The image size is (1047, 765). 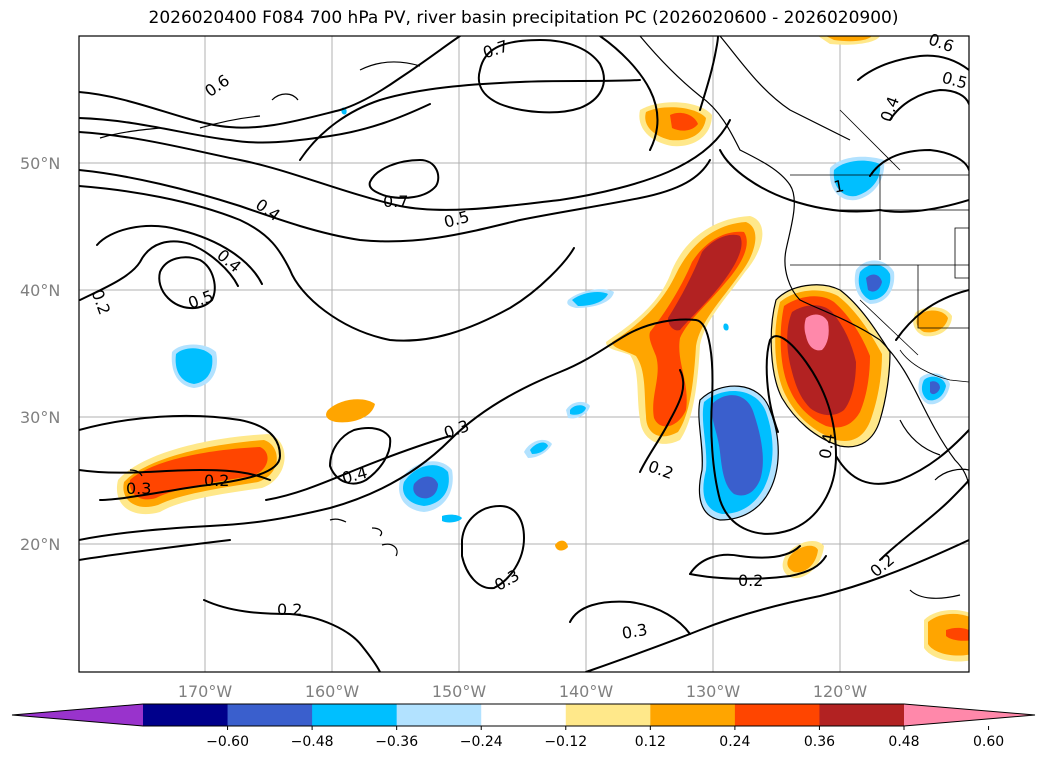 I want to click on colorbar-tick-label: −0.36, so click(x=396, y=742).